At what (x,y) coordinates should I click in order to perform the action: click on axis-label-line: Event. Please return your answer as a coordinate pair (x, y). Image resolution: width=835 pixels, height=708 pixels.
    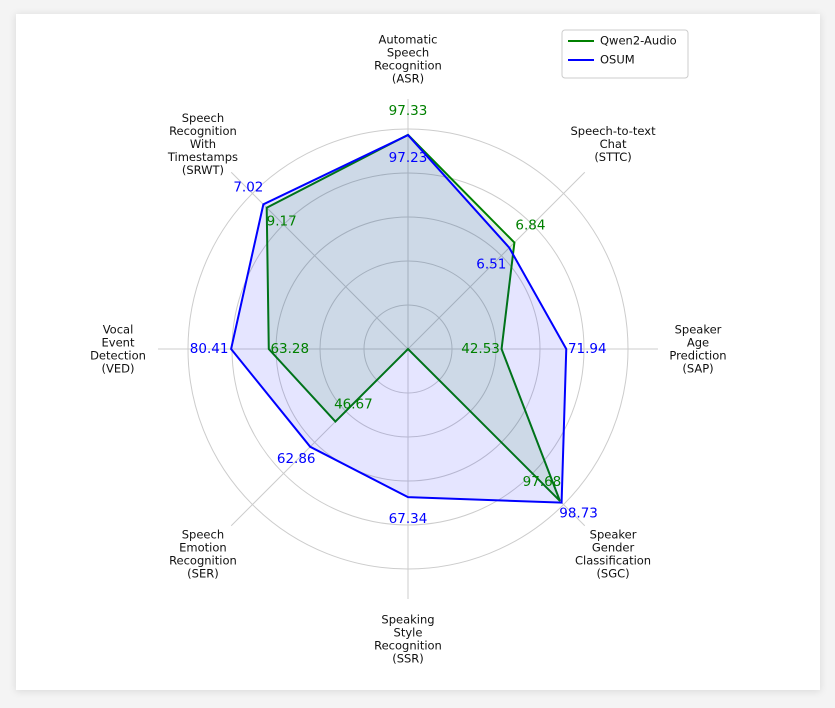
    Looking at the image, I should click on (118, 342).